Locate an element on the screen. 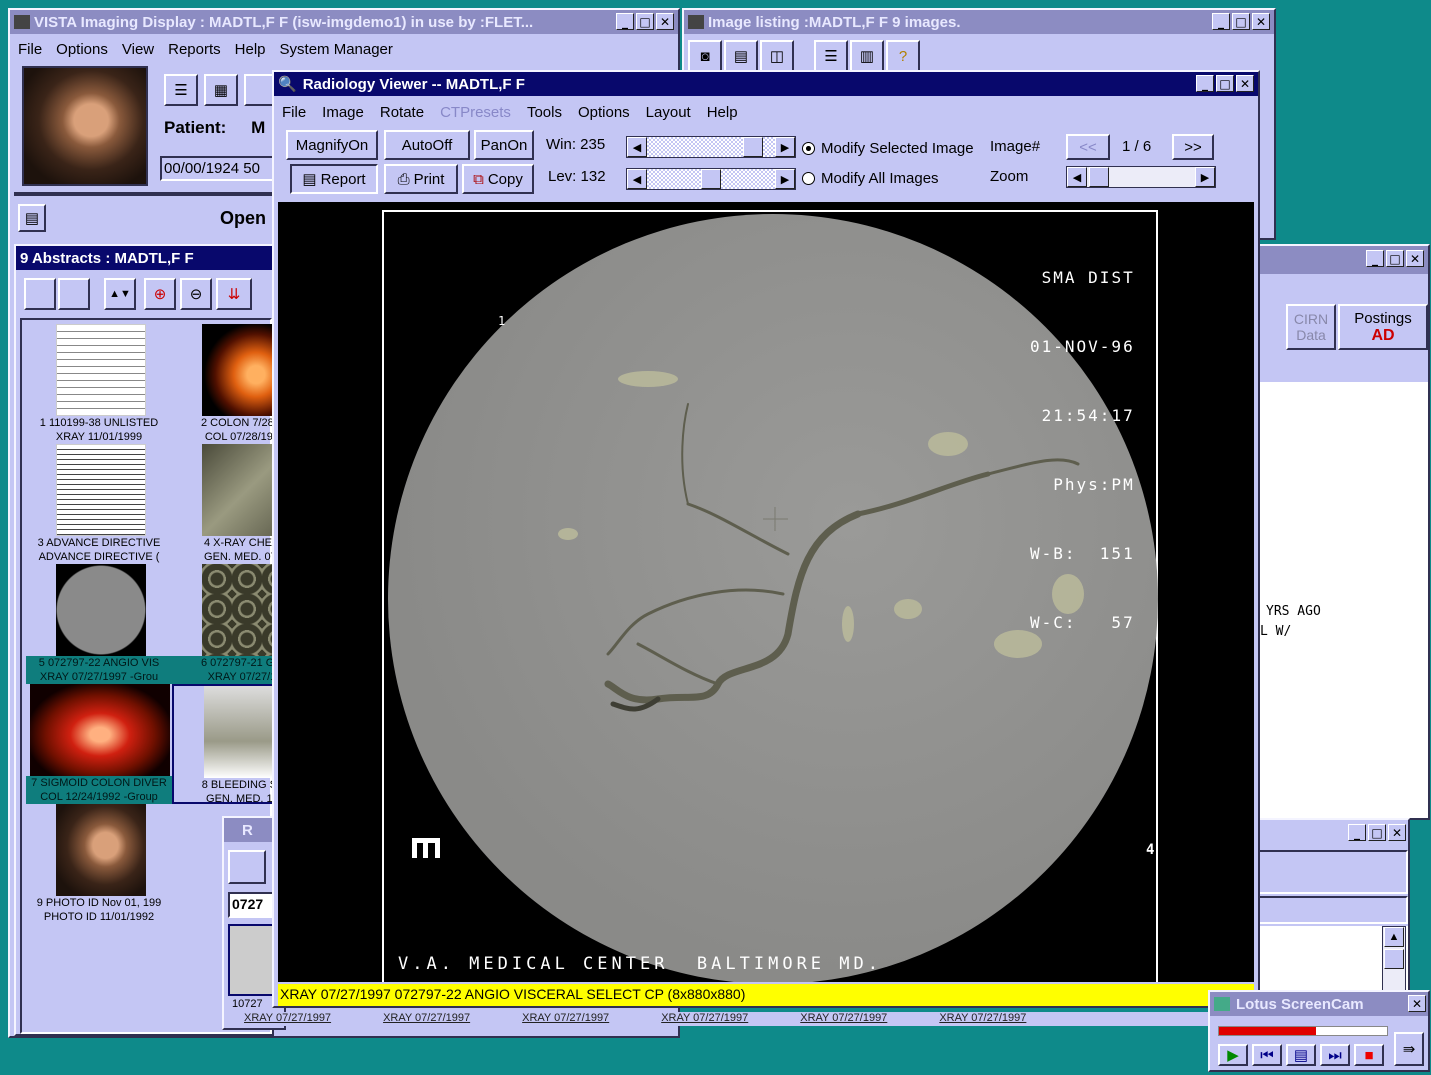 The height and width of the screenshot is (1075, 1431). play-icon: ▶ is located at coordinates (1233, 1055).